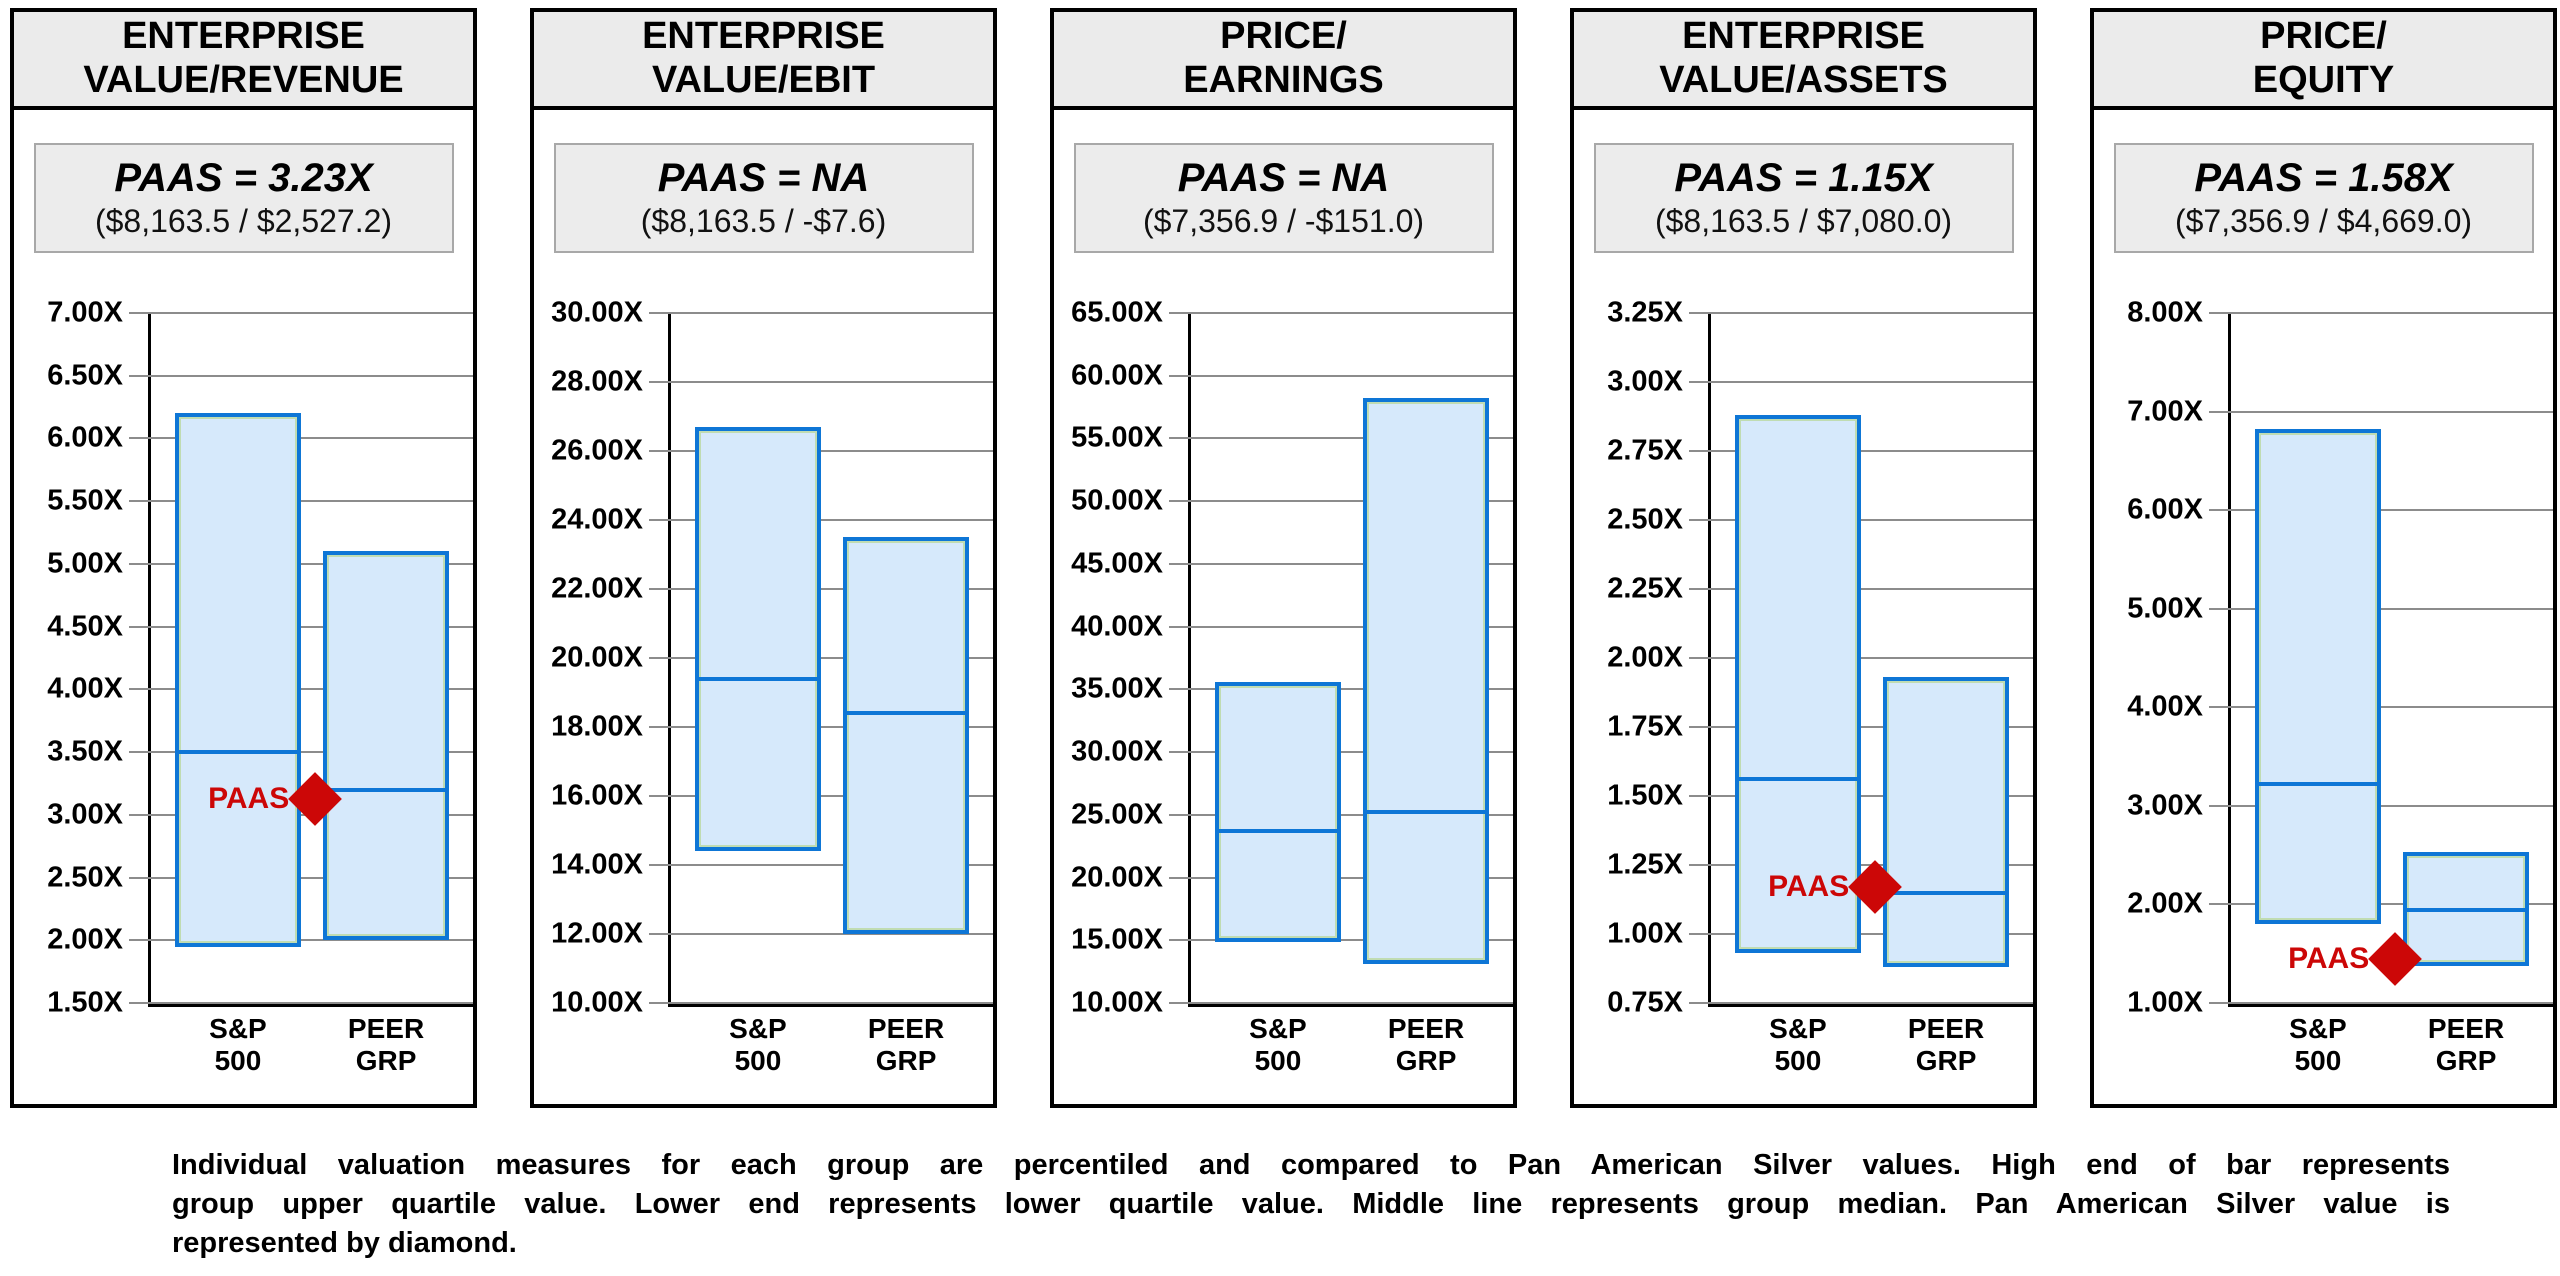 This screenshot has width=2560, height=1276. Describe the element at coordinates (597, 657) in the screenshot. I see `y-axis-tick-label: 20.00X` at that location.